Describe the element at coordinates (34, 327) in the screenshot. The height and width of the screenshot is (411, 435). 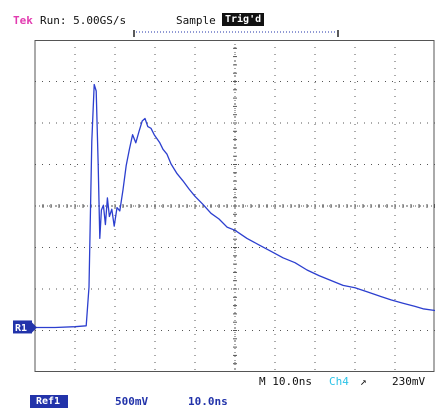
I see `ref-marker-arrow-icon` at that location.